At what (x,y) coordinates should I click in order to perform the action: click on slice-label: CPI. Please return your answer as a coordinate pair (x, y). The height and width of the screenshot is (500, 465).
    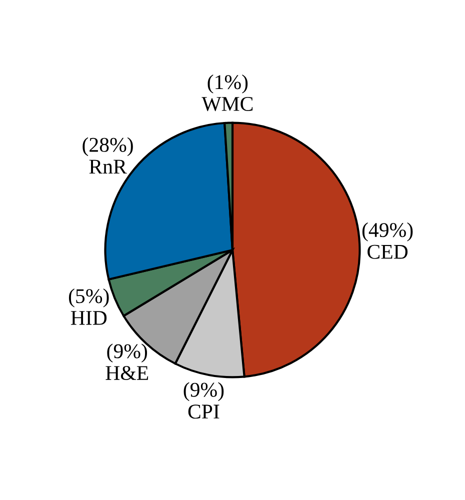
    Looking at the image, I should click on (204, 411).